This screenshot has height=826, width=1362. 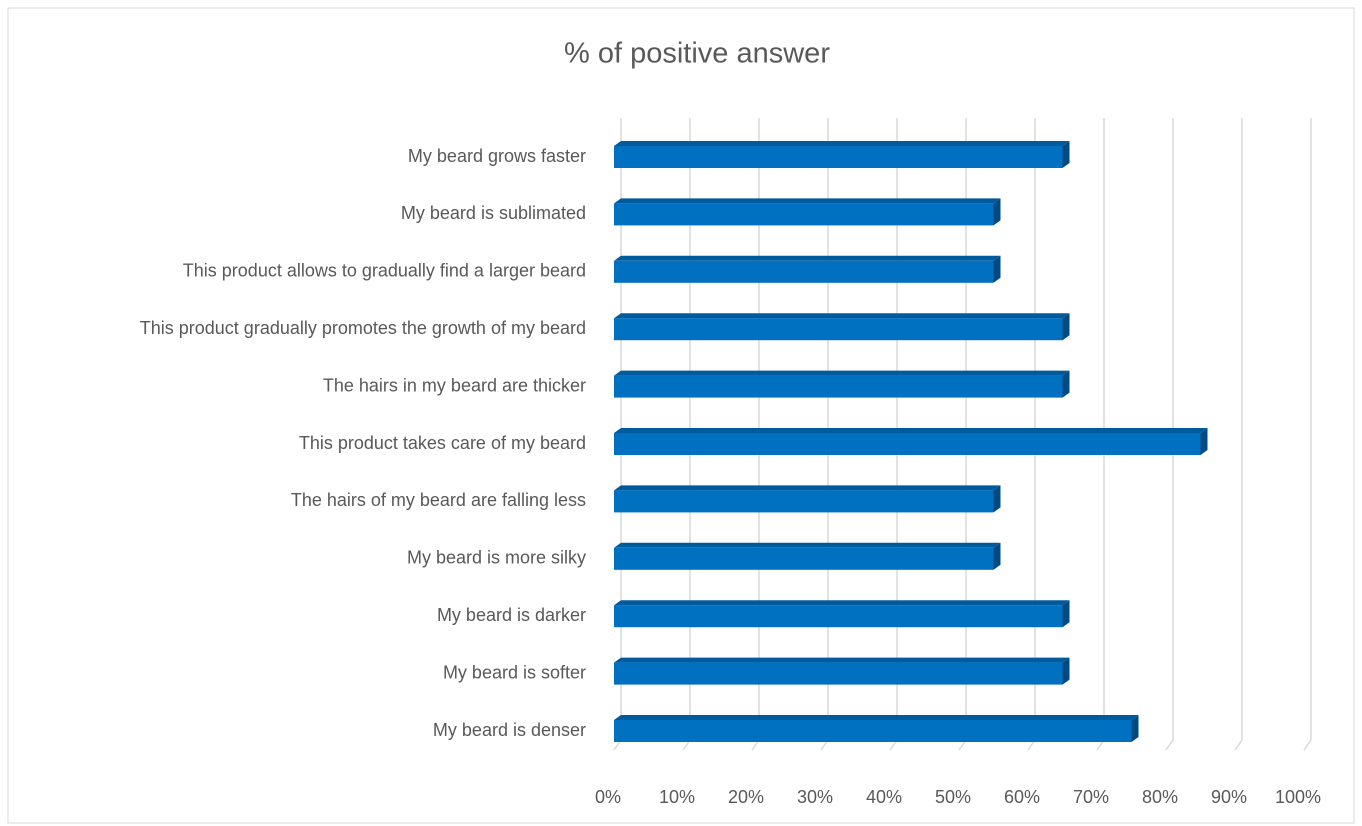 I want to click on y-tick-label: My beard grows faster, so click(x=497, y=156).